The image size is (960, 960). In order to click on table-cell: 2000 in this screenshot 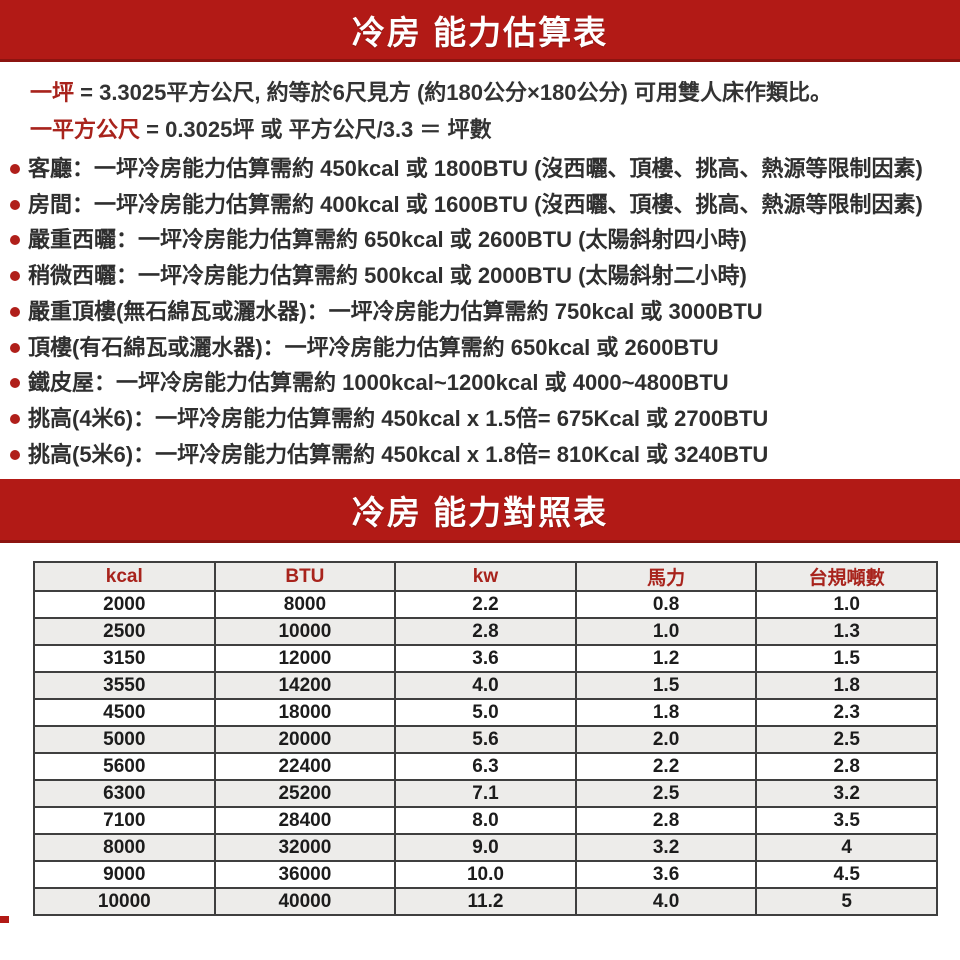, I will do `click(124, 605)`.